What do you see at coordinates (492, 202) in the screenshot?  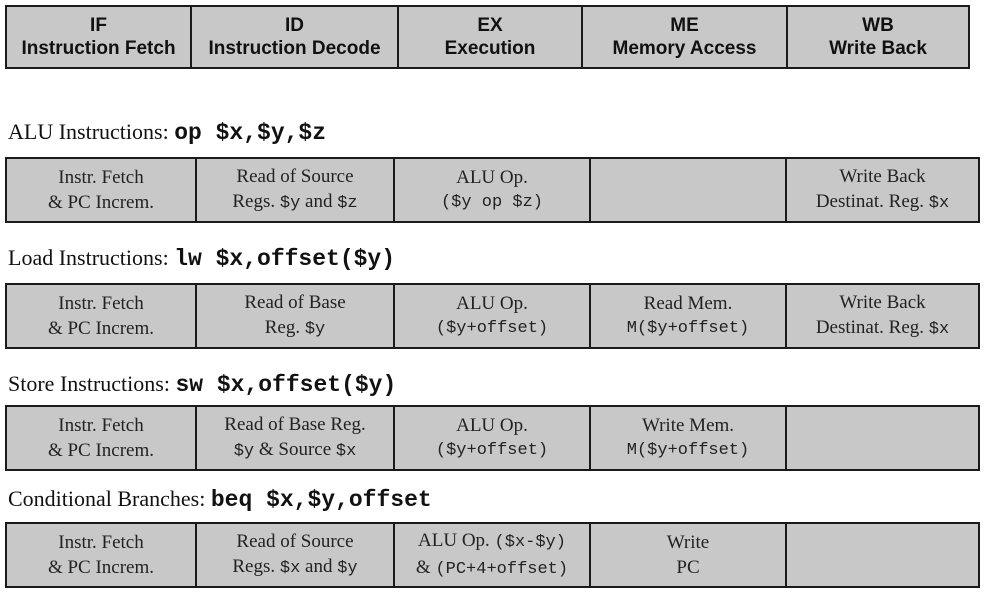 I see `alu-ex-line2: ($y op $z)` at bounding box center [492, 202].